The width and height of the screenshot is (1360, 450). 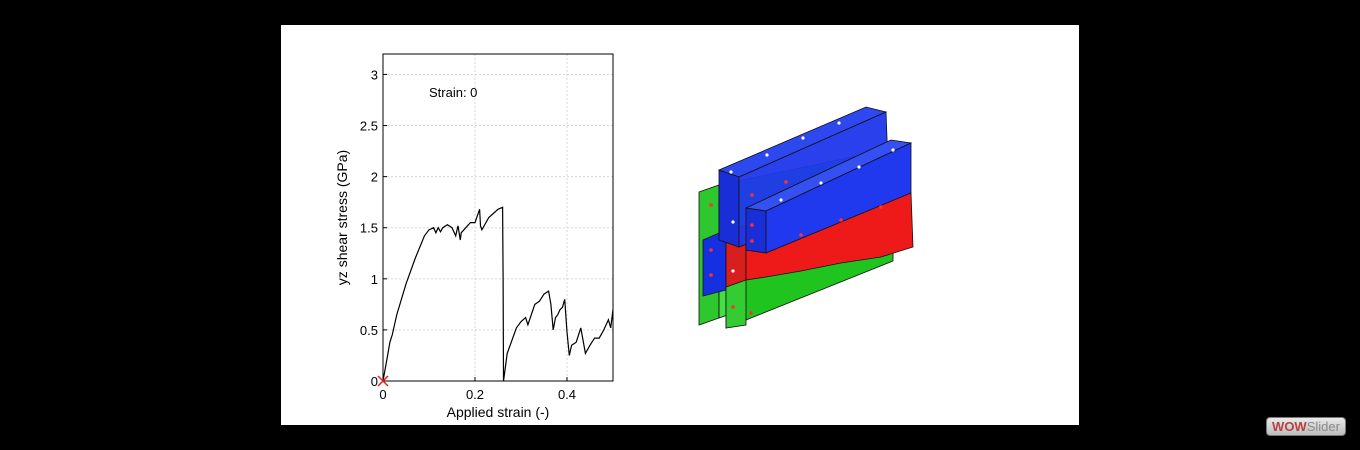 I want to click on blue-top-layer, so click(x=815, y=180).